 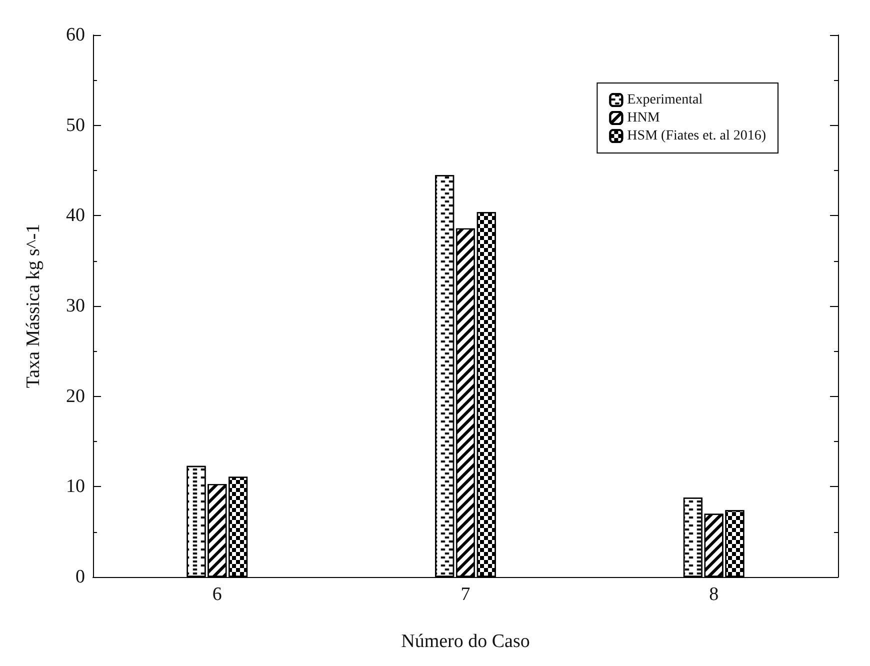 I want to click on x-tick-label: 6, so click(x=217, y=594).